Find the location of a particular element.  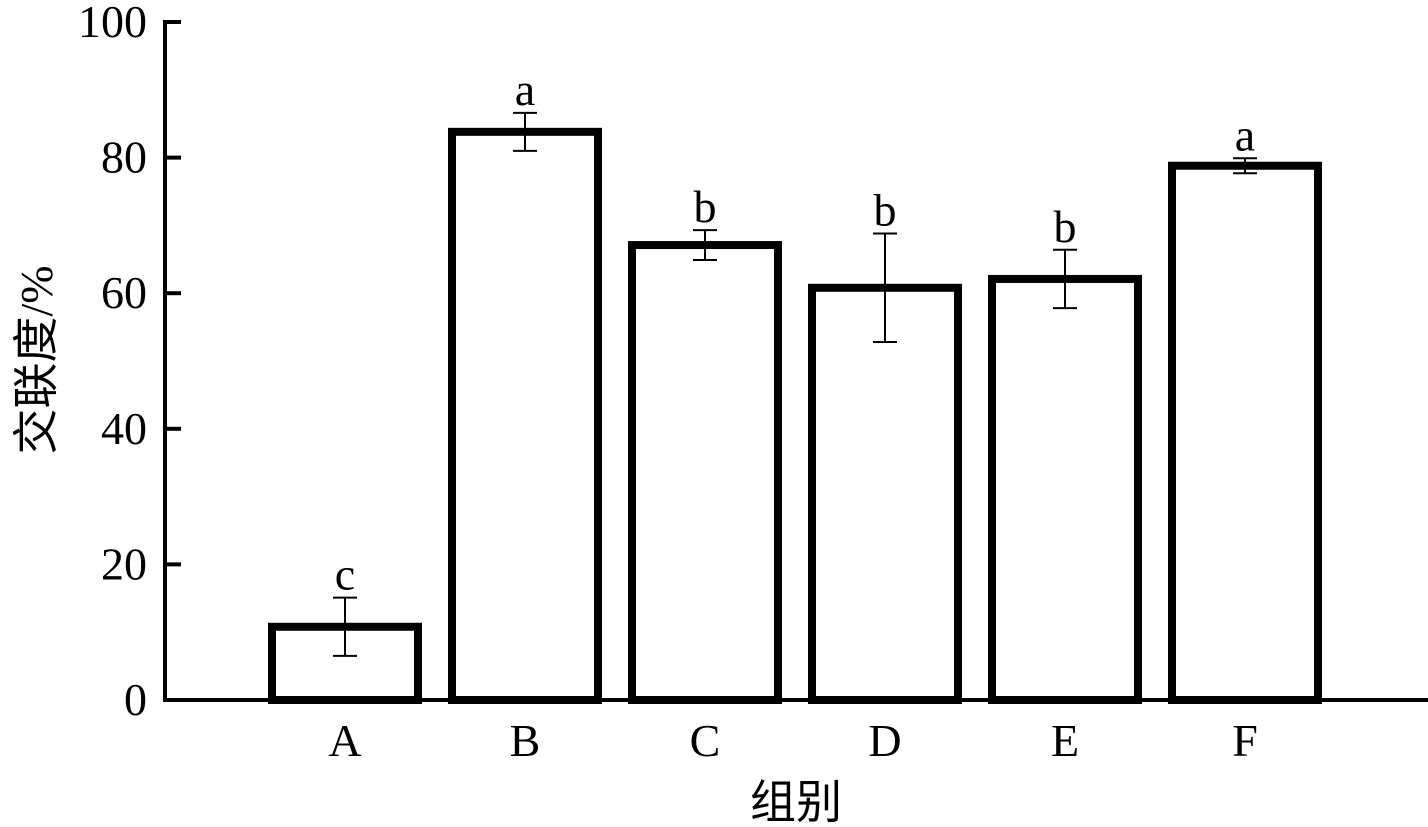

x-tick-label: D is located at coordinates (884, 740).